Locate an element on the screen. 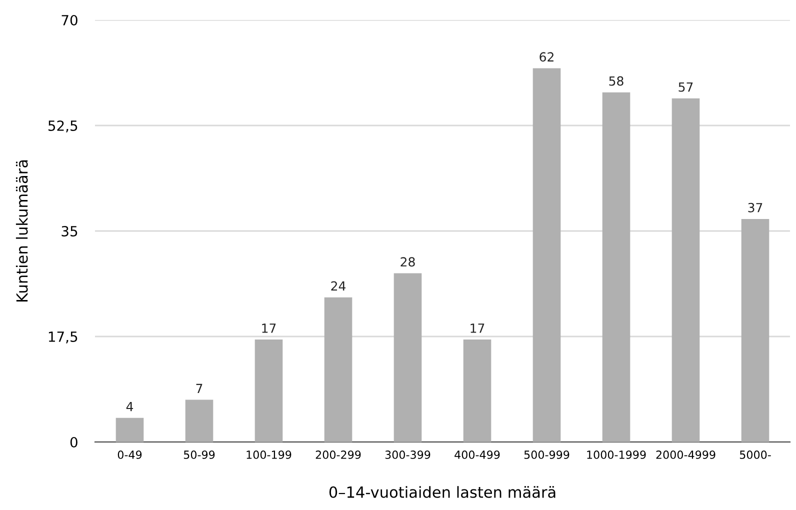 This screenshot has width=796, height=510. x-tick-label: 0-49 is located at coordinates (130, 454).